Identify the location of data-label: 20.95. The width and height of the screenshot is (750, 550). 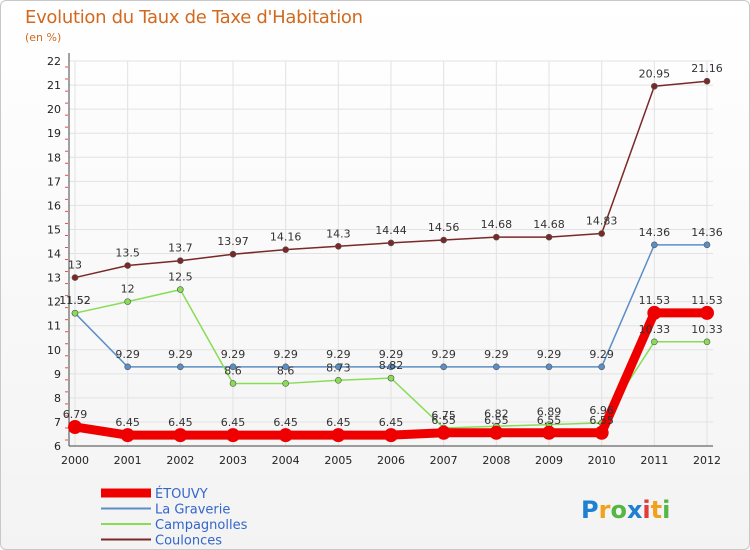
(655, 73).